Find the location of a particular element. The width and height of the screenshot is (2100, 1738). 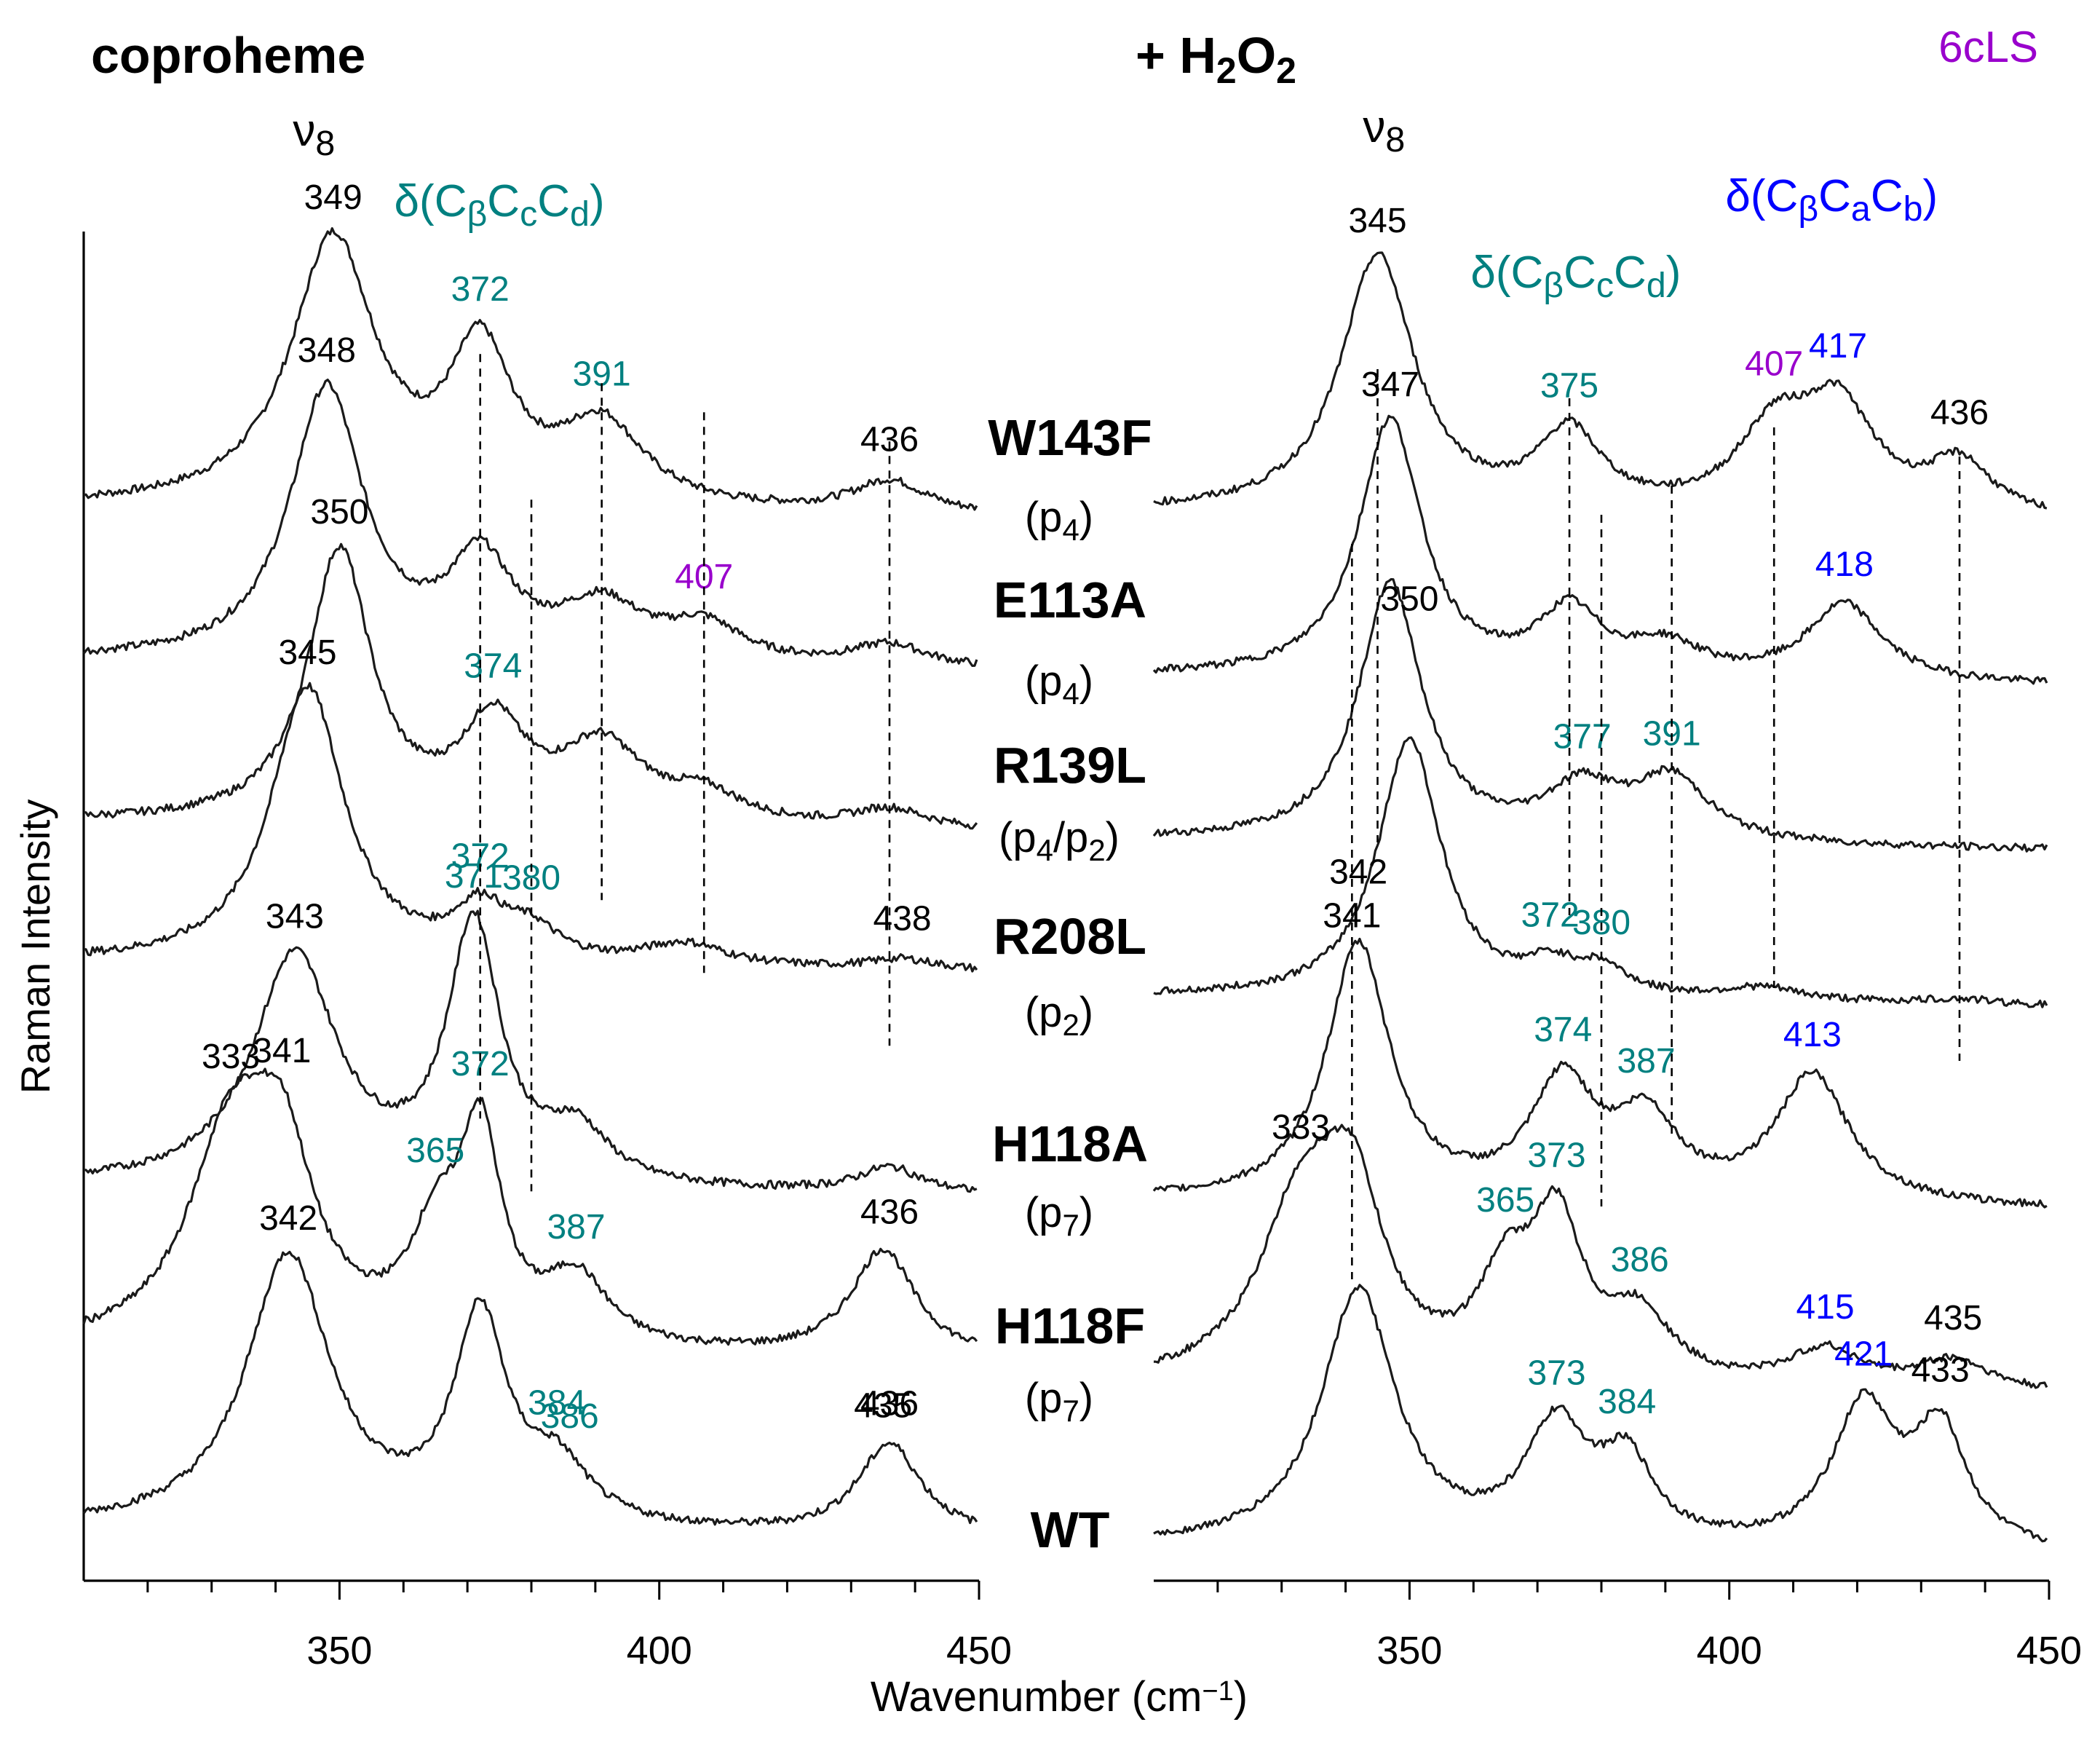

sample-name-w143f: W143F is located at coordinates (1070, 437).